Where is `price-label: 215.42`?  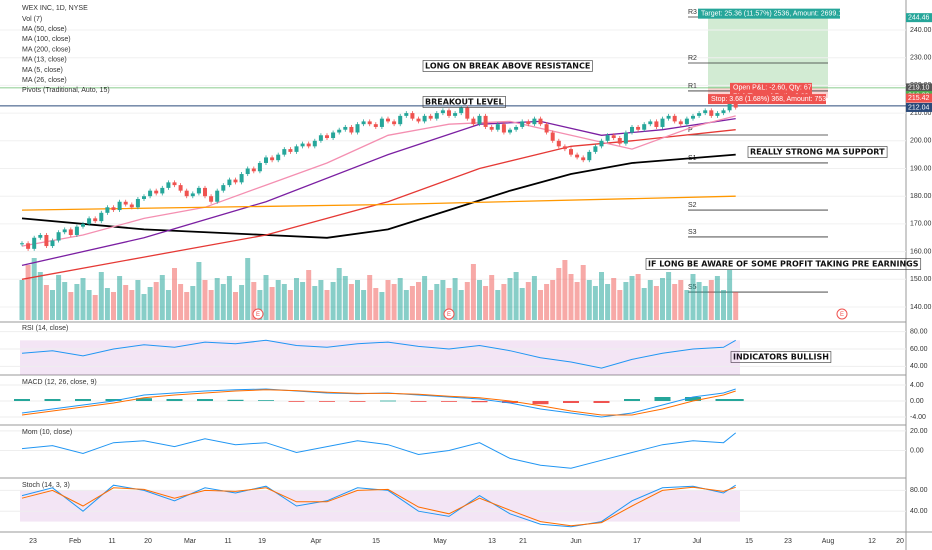
price-label: 215.42 is located at coordinates (919, 98).